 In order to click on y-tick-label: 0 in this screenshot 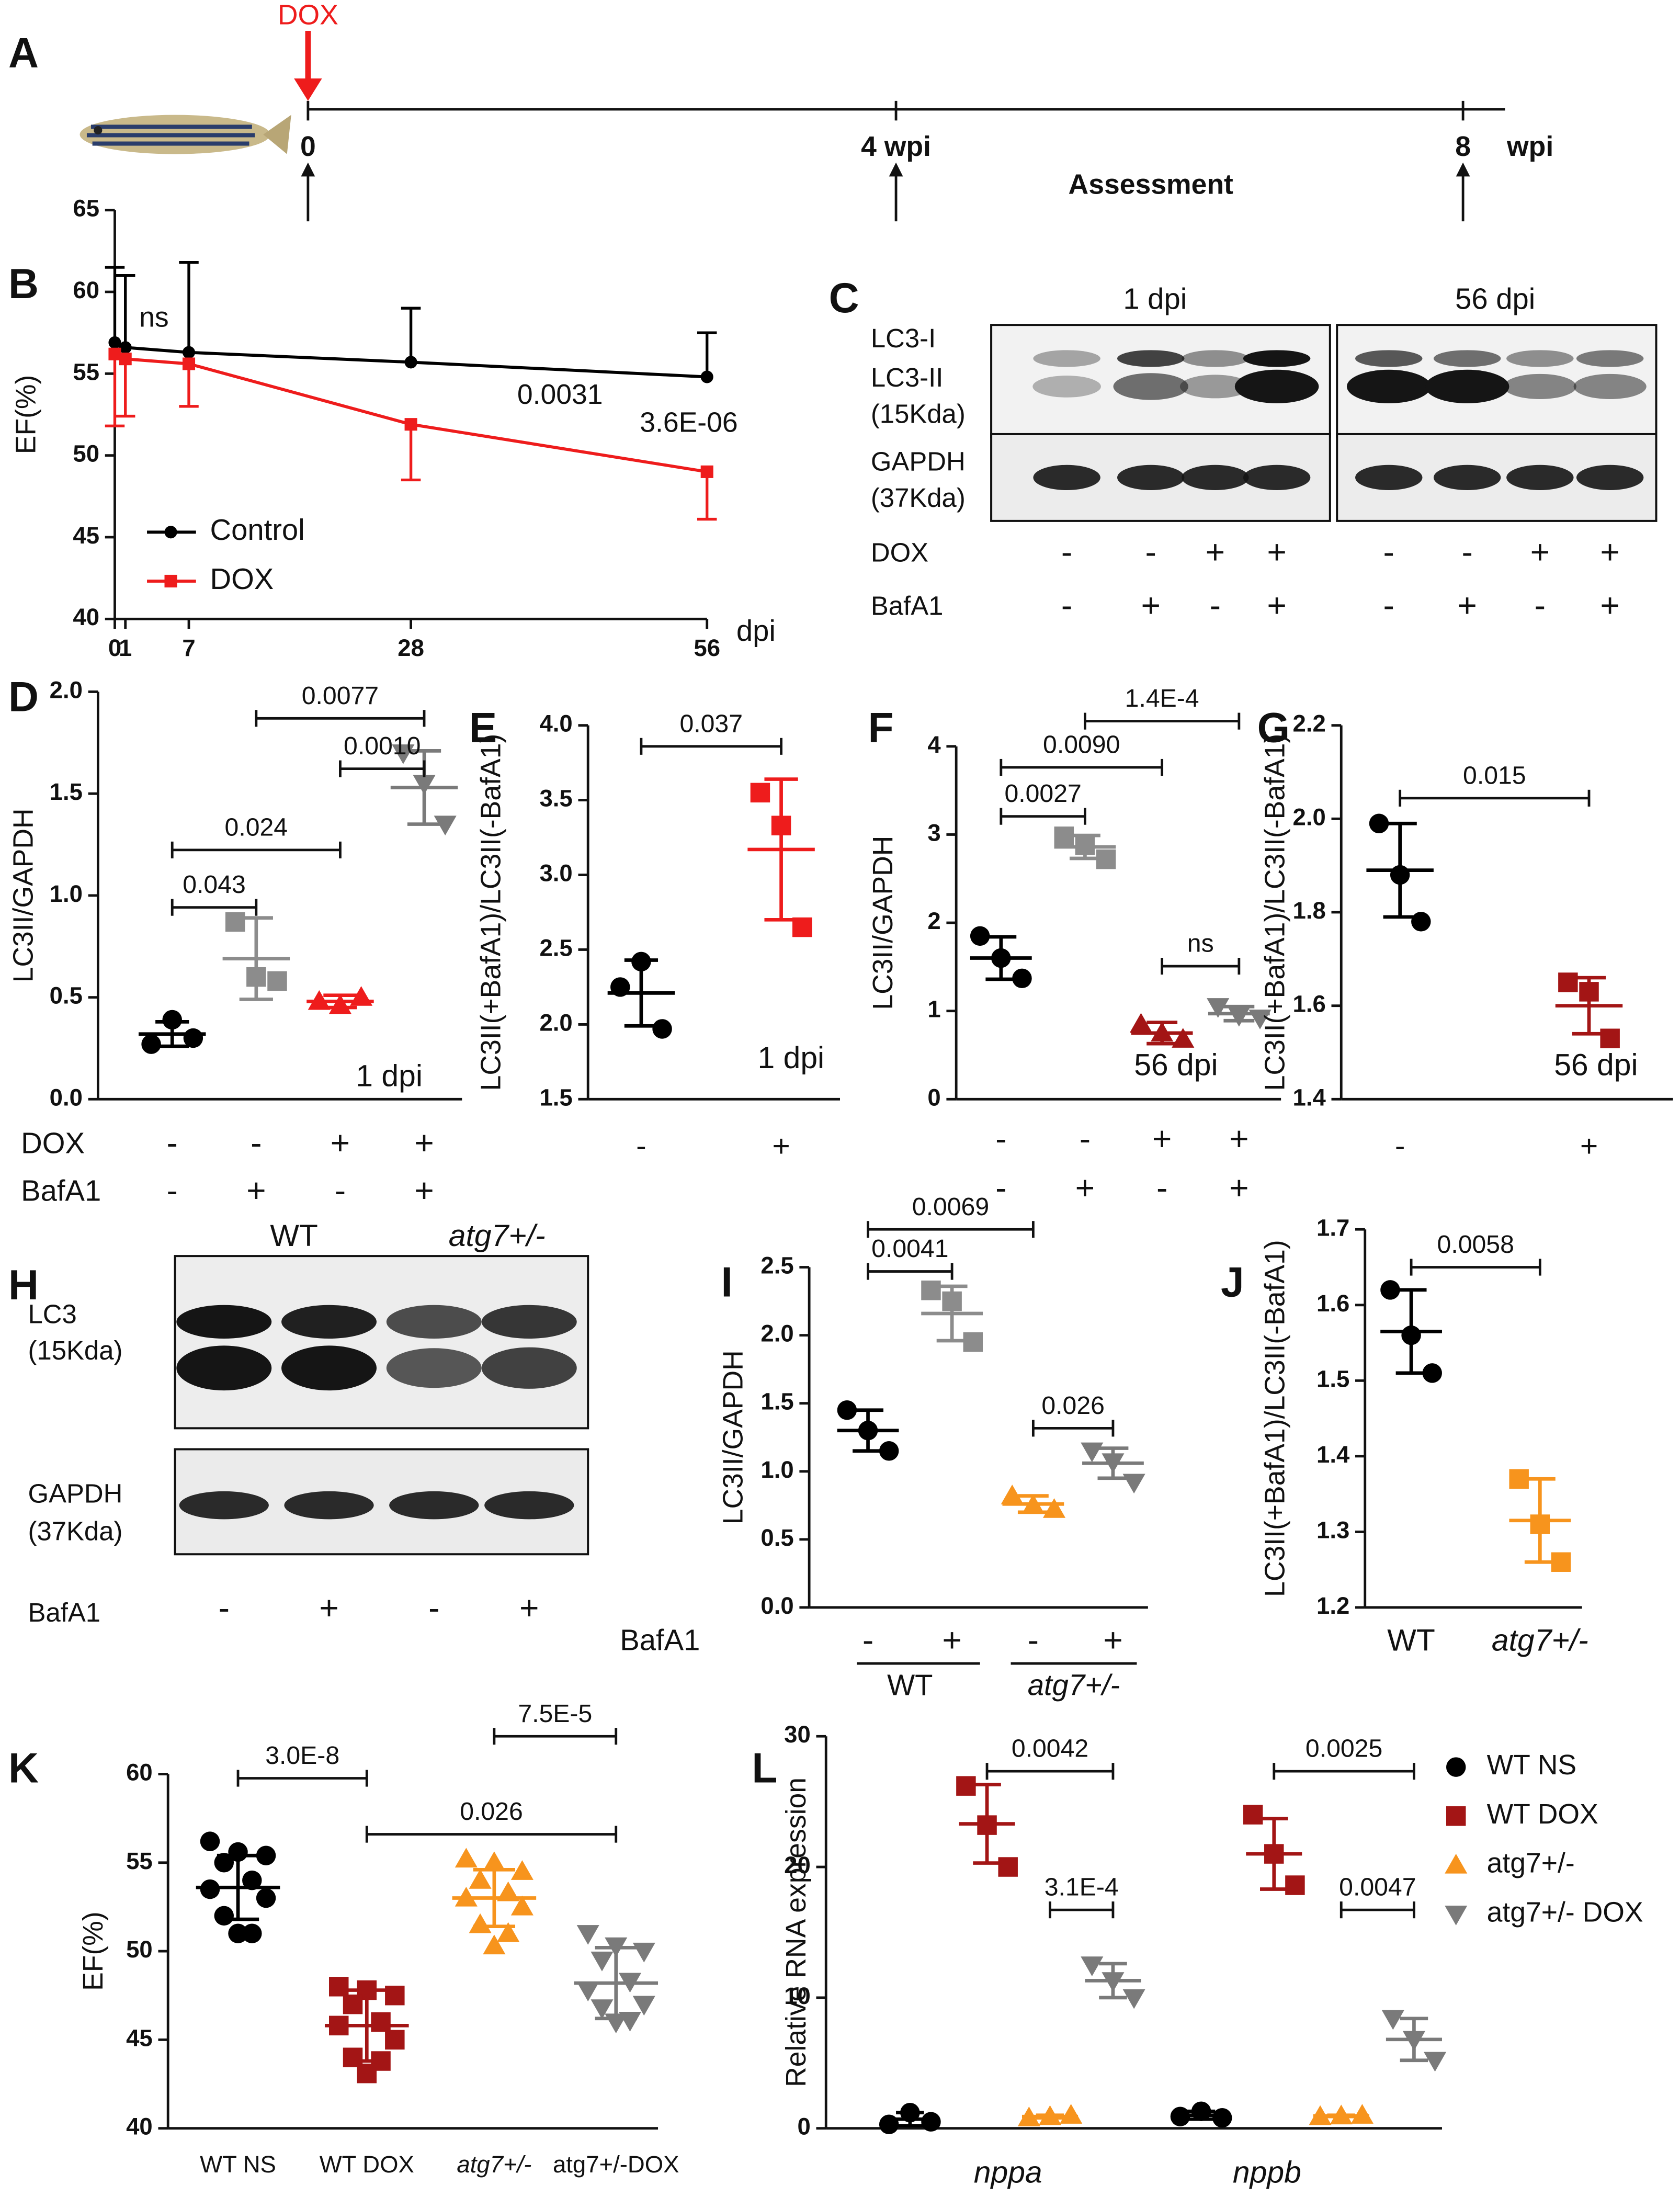, I will do `click(933, 1097)`.